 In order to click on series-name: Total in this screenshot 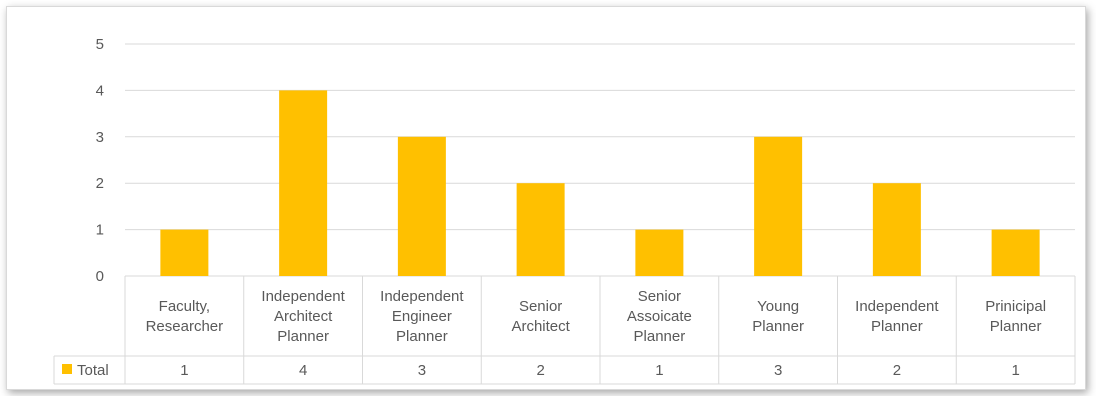, I will do `click(93, 370)`.